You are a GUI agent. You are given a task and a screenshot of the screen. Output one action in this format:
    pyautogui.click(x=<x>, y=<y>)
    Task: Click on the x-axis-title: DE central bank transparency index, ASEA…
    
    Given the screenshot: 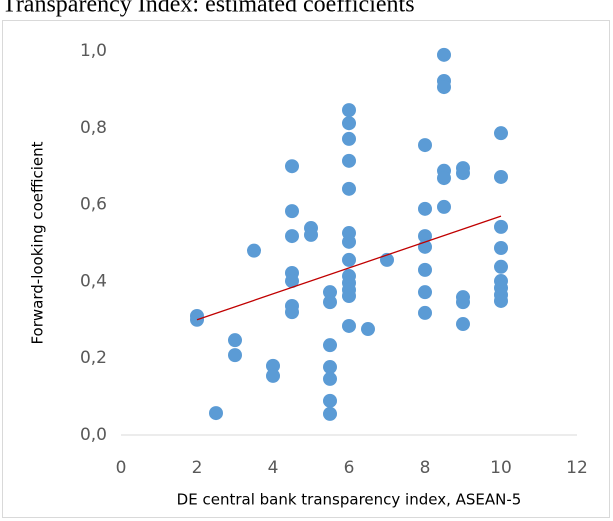 What is the action you would take?
    pyautogui.click(x=349, y=500)
    